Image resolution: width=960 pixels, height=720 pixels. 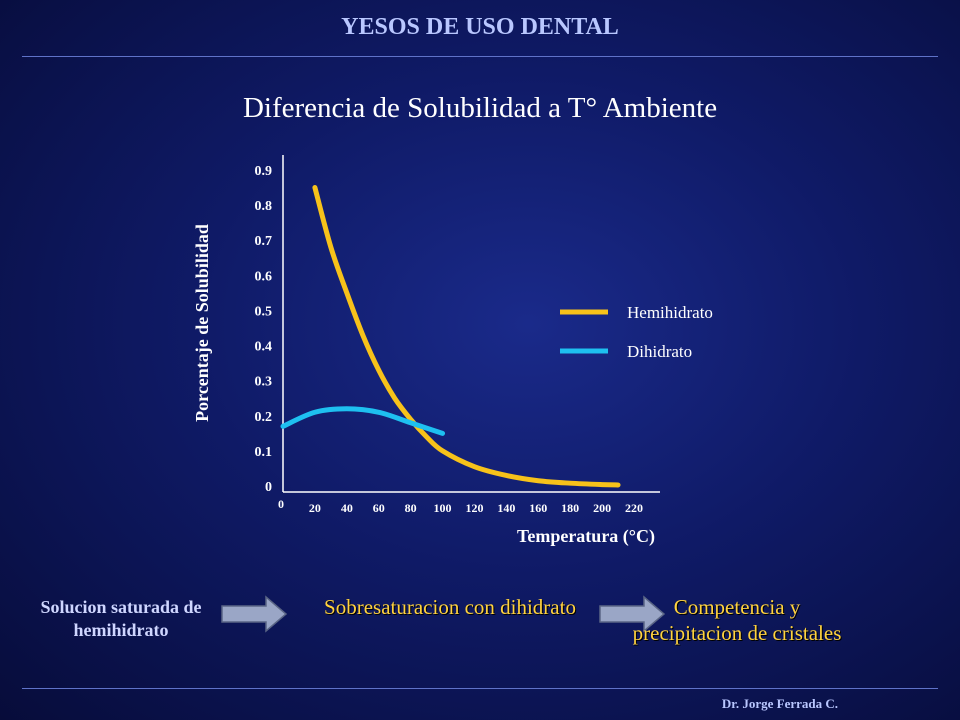 What do you see at coordinates (466, 336) in the screenshot?
I see `hemihidrato-series-line` at bounding box center [466, 336].